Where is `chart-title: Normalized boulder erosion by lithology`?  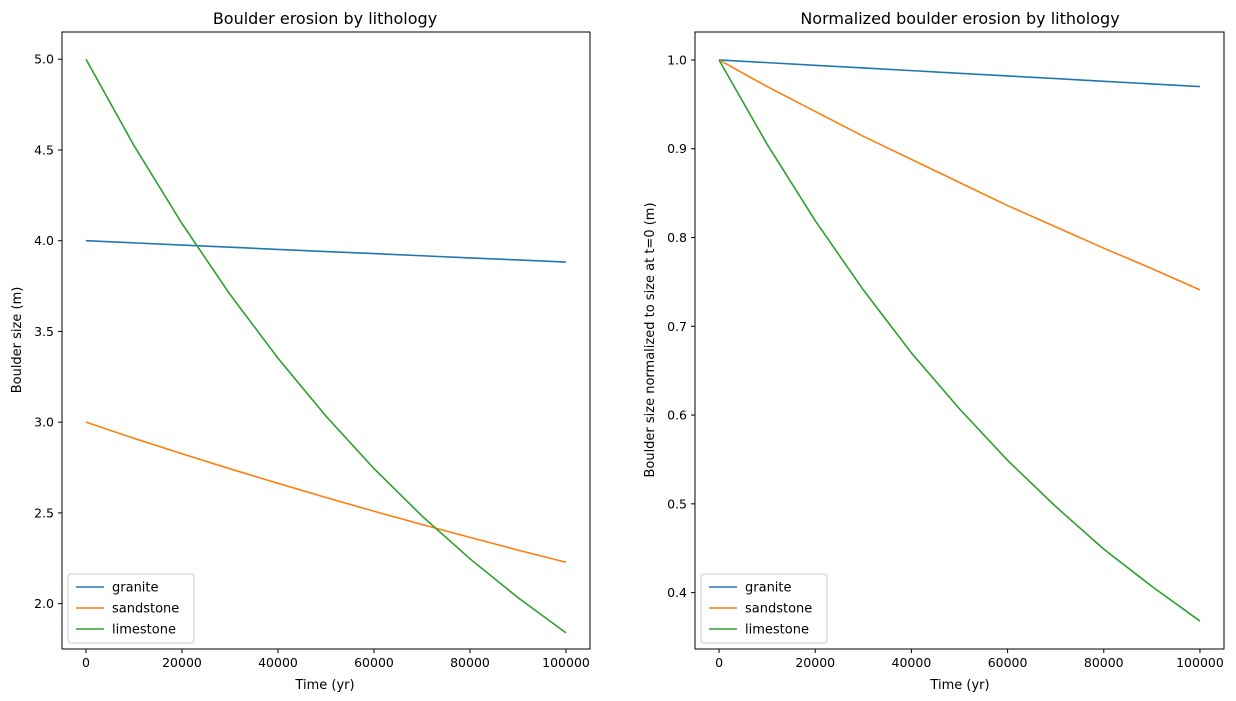 chart-title: Normalized boulder erosion by lithology is located at coordinates (959, 18).